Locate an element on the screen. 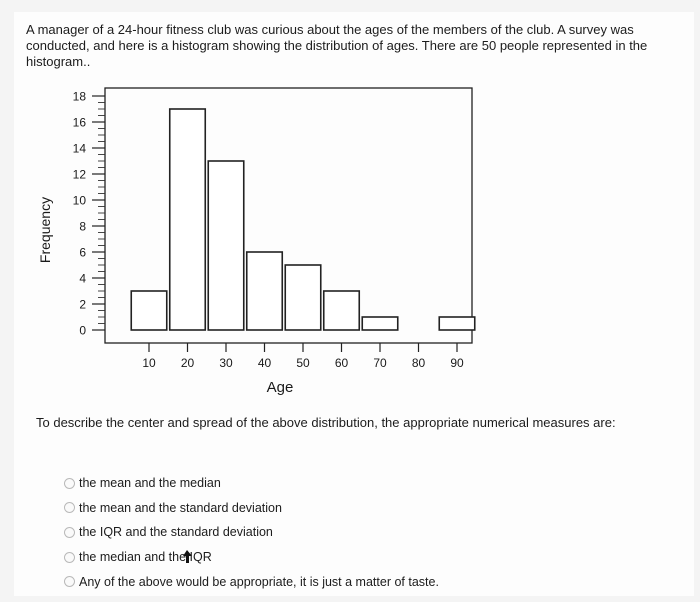  y-axis-label-group: Frequency is located at coordinates (45, 230).